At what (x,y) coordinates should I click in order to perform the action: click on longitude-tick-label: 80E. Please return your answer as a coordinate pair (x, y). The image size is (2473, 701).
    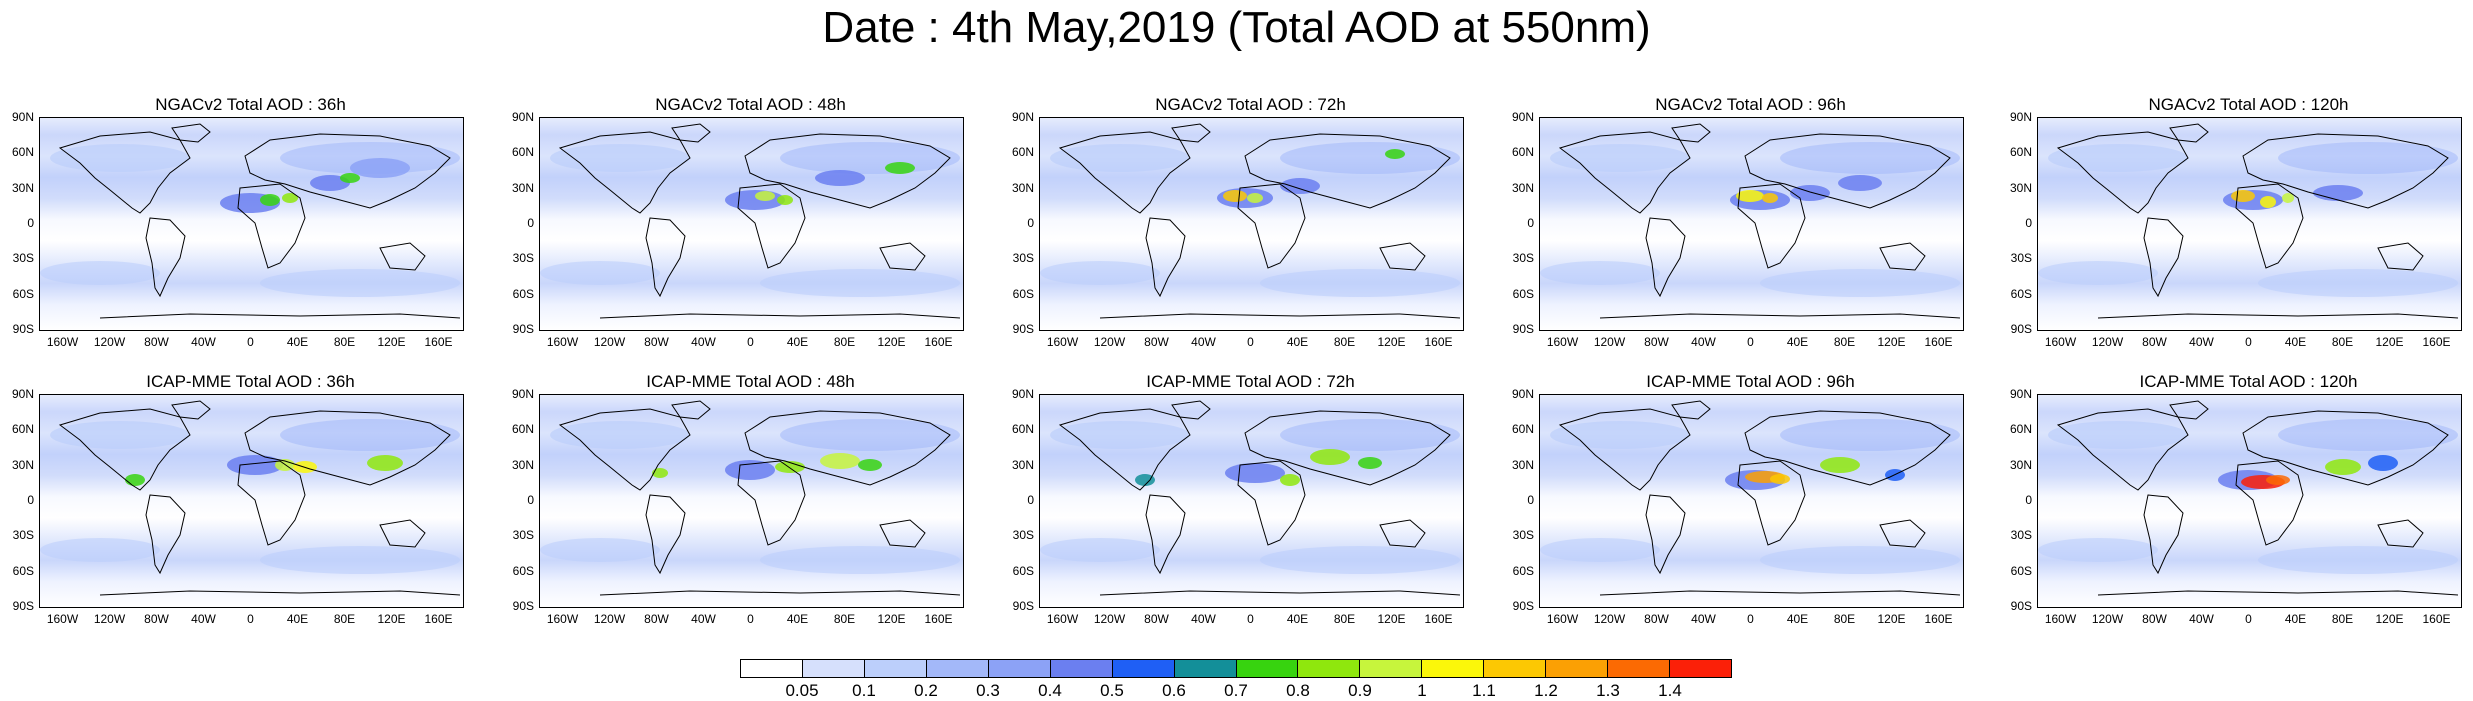
    Looking at the image, I should click on (844, 619).